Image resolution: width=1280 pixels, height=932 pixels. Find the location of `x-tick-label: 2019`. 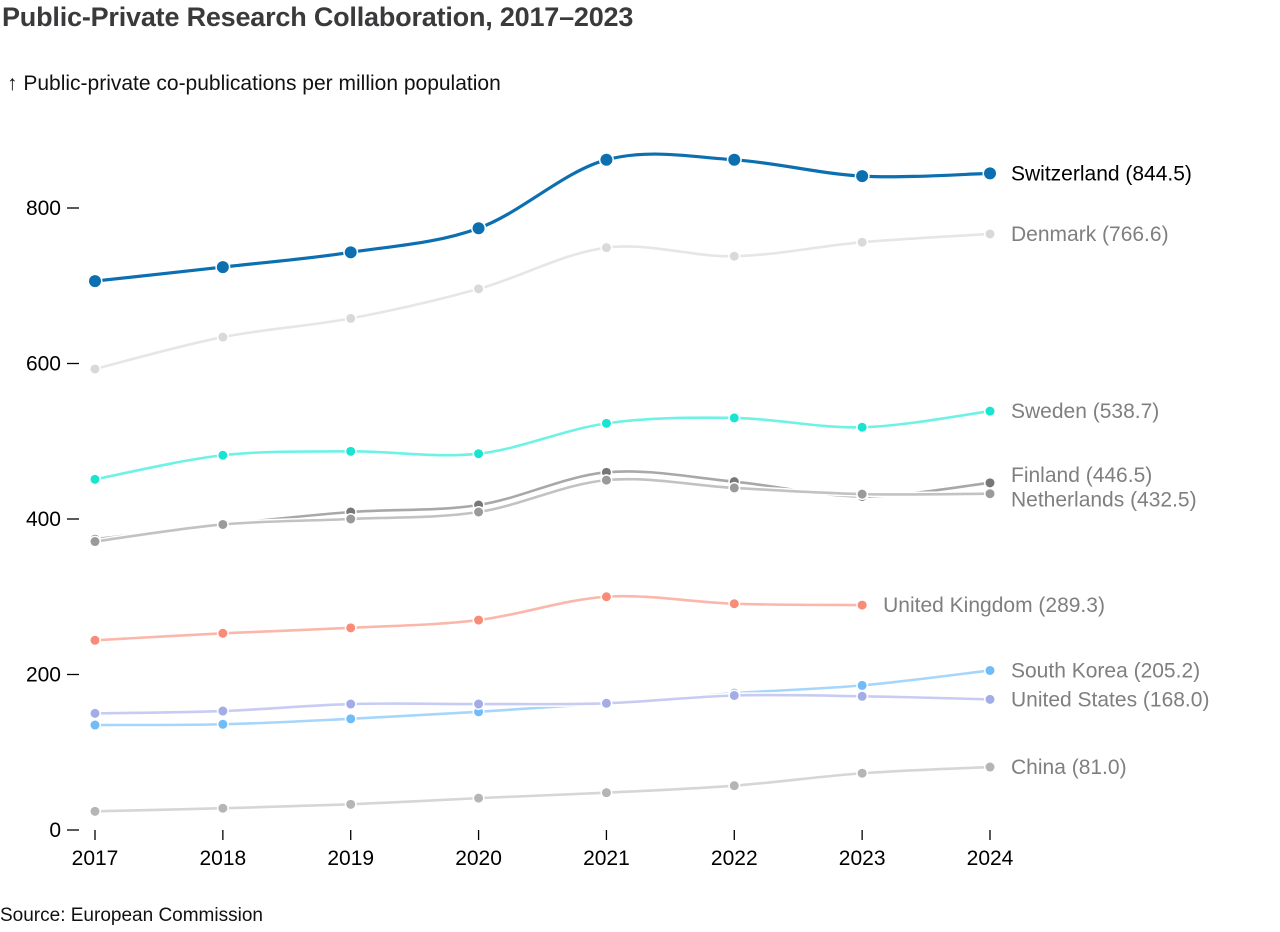

x-tick-label: 2019 is located at coordinates (350, 858).